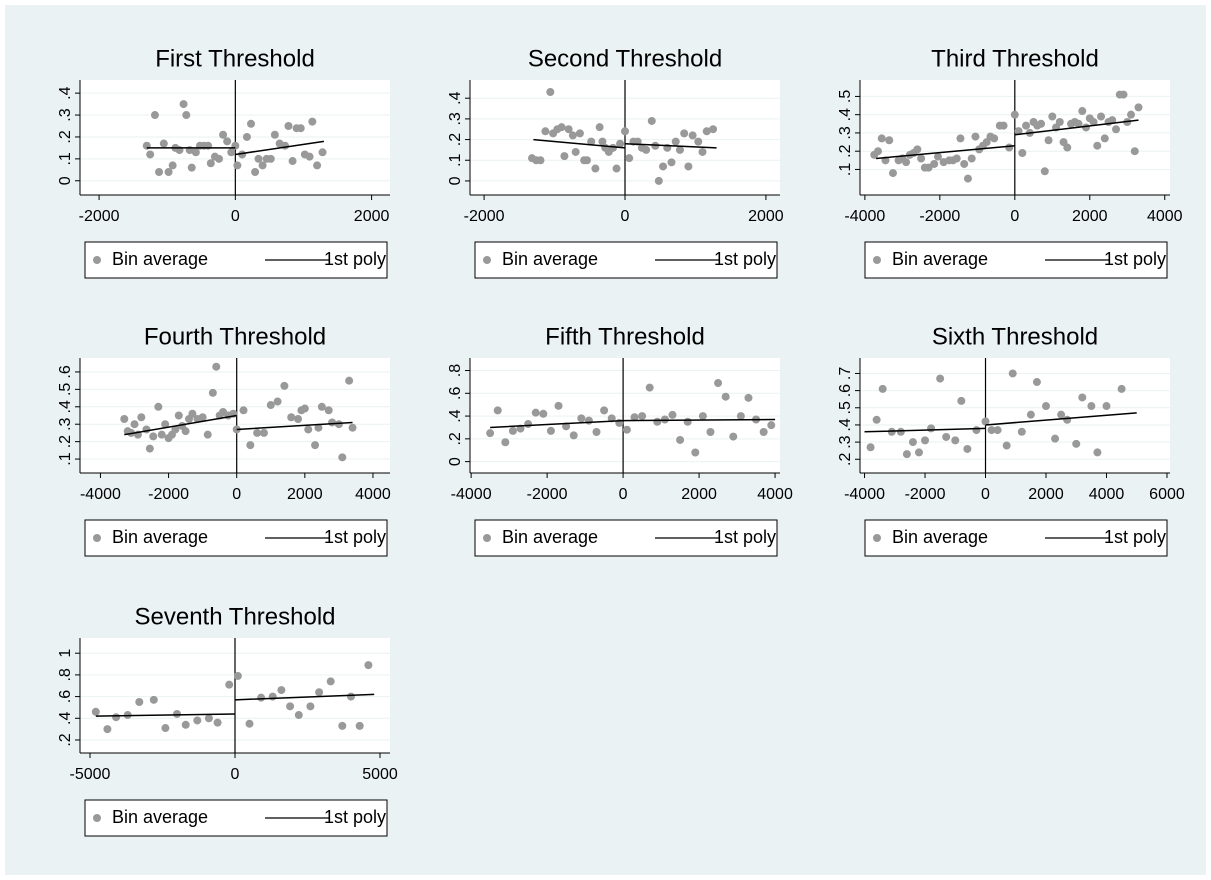  What do you see at coordinates (845, 96) in the screenshot?
I see `y-tick-label: .5` at bounding box center [845, 96].